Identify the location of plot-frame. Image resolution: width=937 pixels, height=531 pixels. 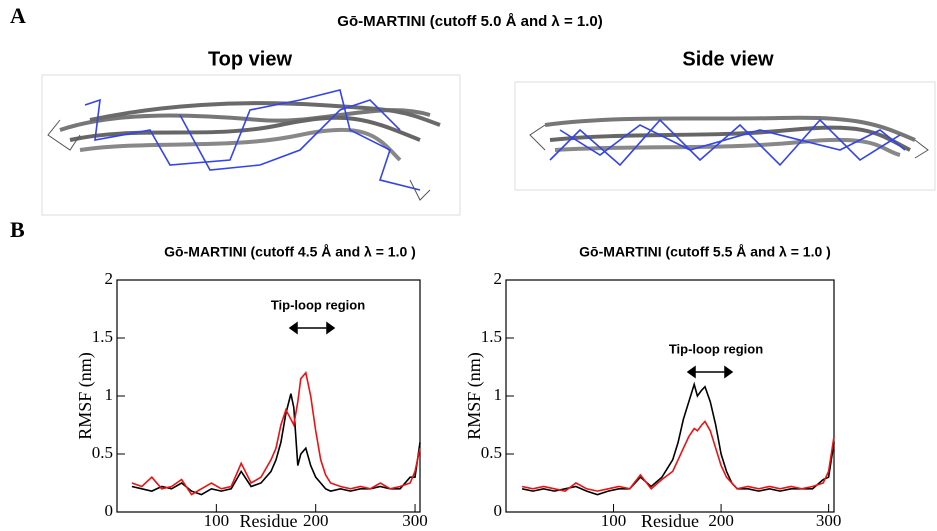
(268, 396).